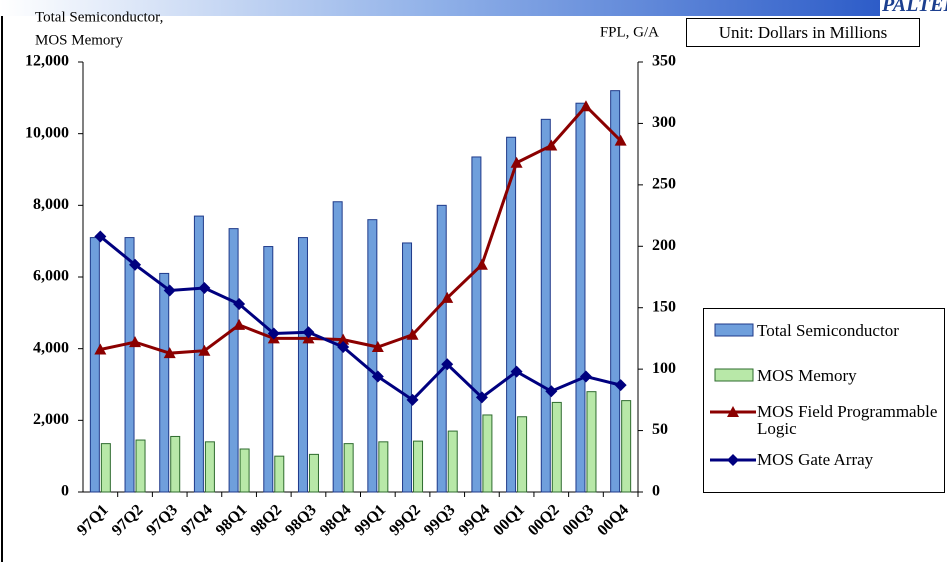 This screenshot has width=947, height=562. I want to click on x-tick-label: 99Q3, so click(440, 520).